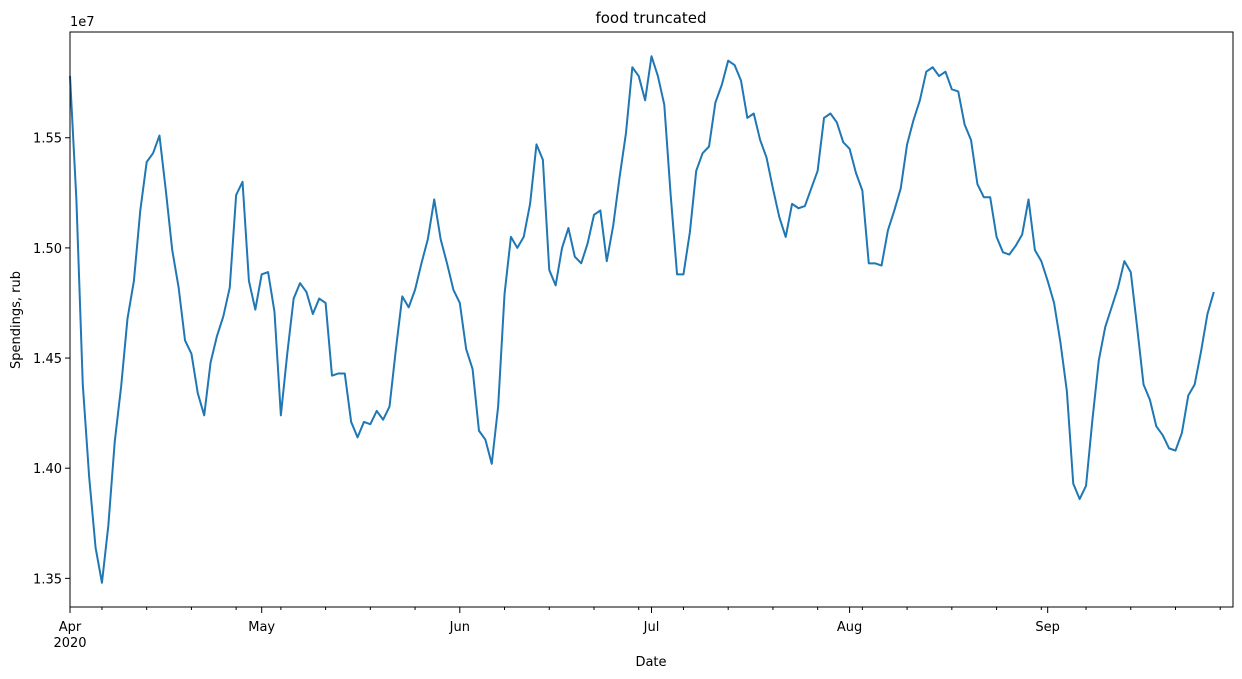 This screenshot has width=1242, height=679. I want to click on y-offset-label: 1e7, so click(82, 22).